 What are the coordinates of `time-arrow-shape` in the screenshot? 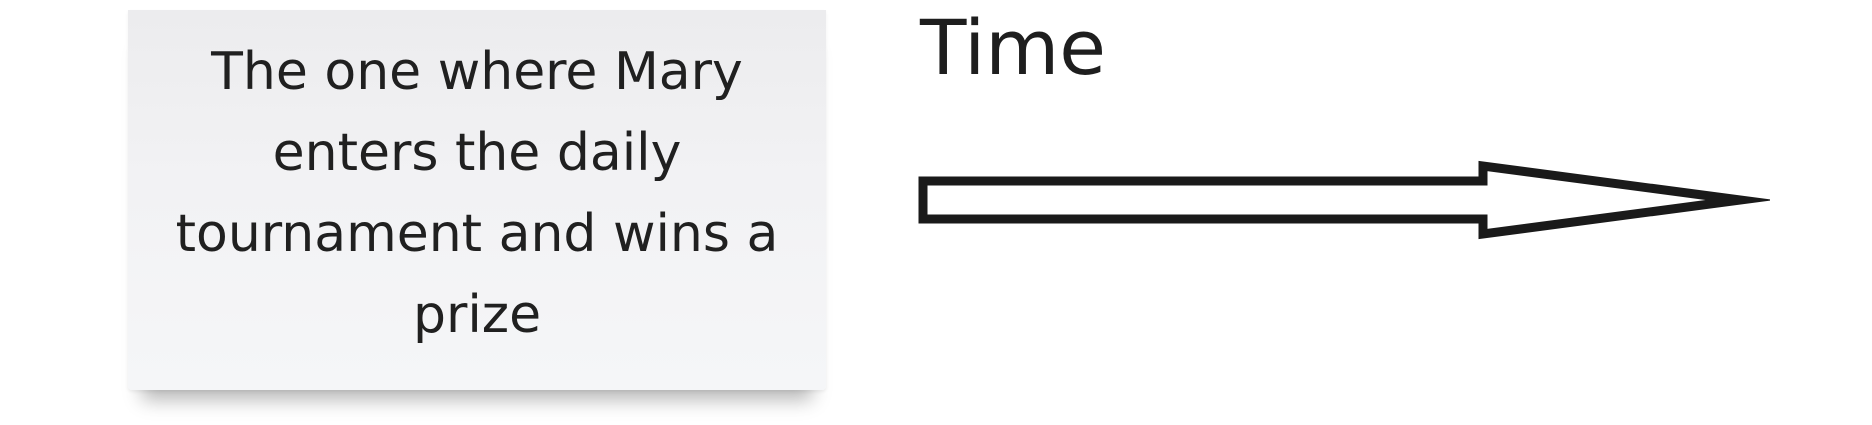 It's located at (1344, 200).